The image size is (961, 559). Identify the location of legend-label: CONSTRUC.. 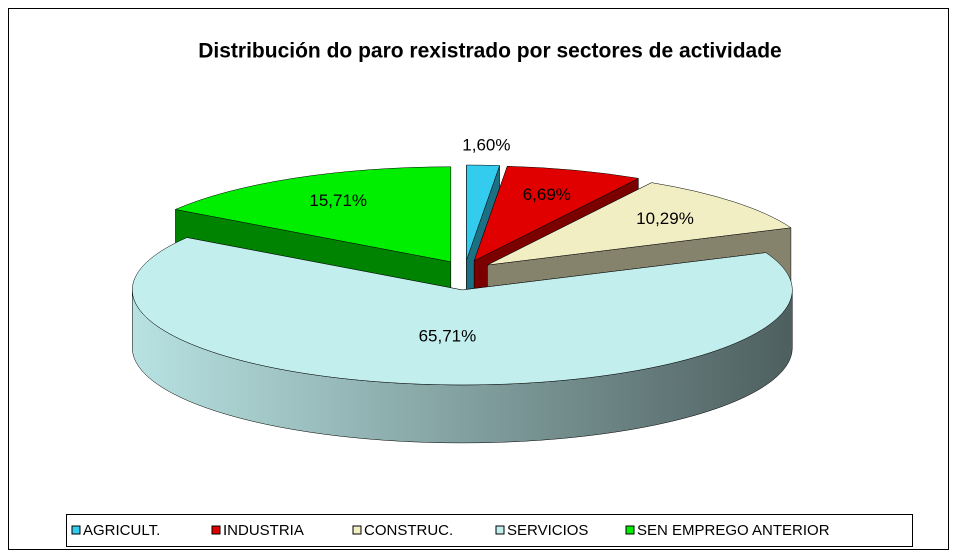
(408, 530).